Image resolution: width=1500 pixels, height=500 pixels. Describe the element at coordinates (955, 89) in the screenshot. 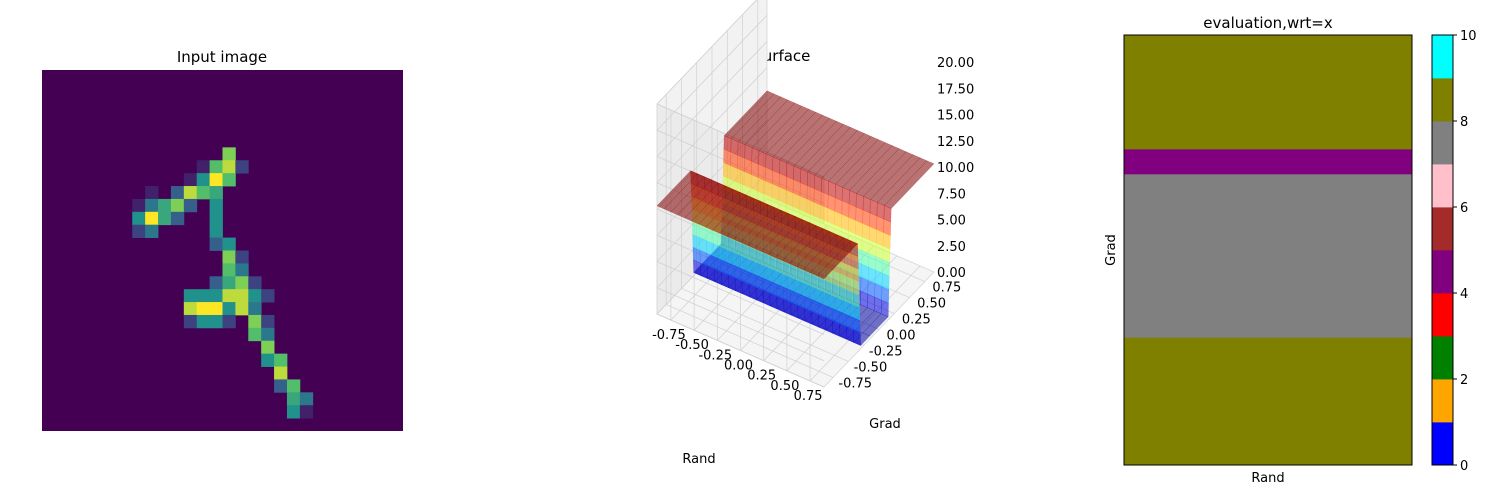

I see `z-tick-label: 17.50` at that location.